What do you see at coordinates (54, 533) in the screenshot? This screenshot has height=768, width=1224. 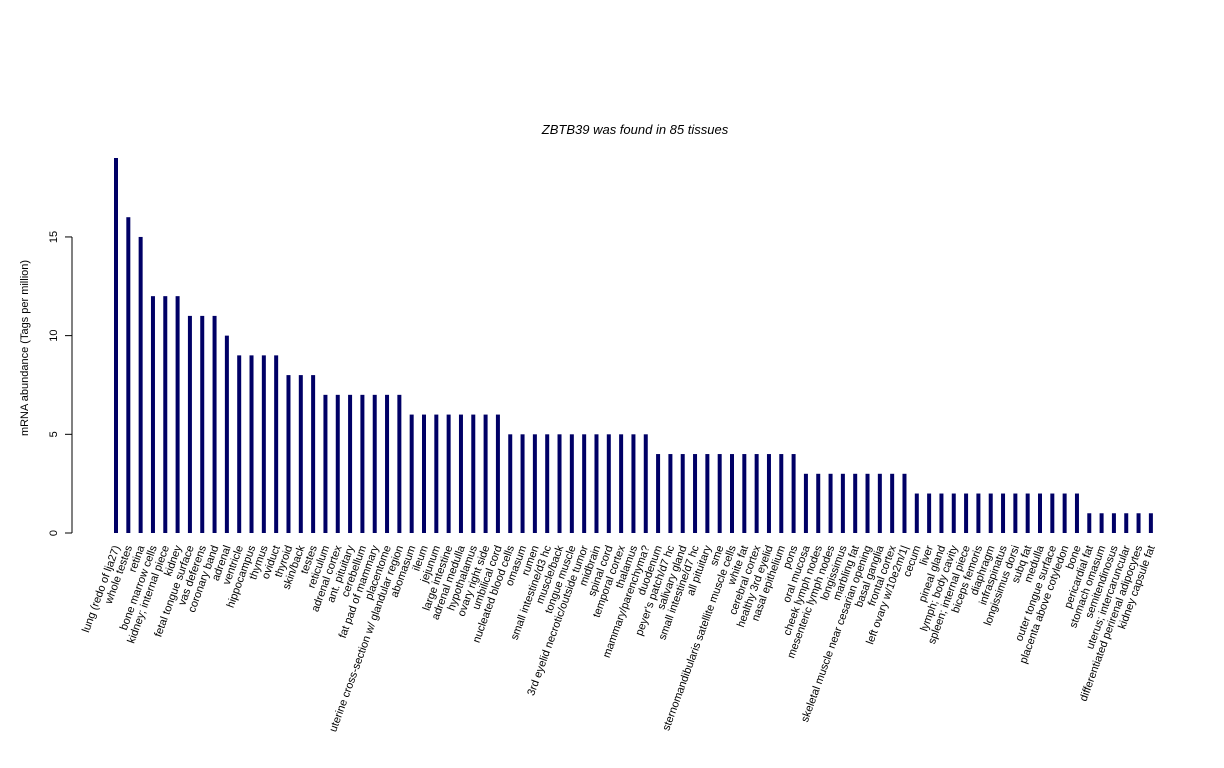 I see `y-tick-label: 0` at bounding box center [54, 533].